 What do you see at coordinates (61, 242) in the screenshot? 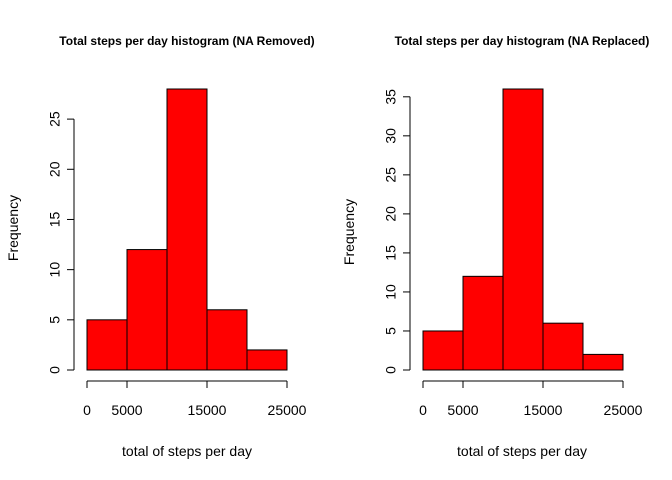
I see `y-axis: 0 5 10 15 20 25` at bounding box center [61, 242].